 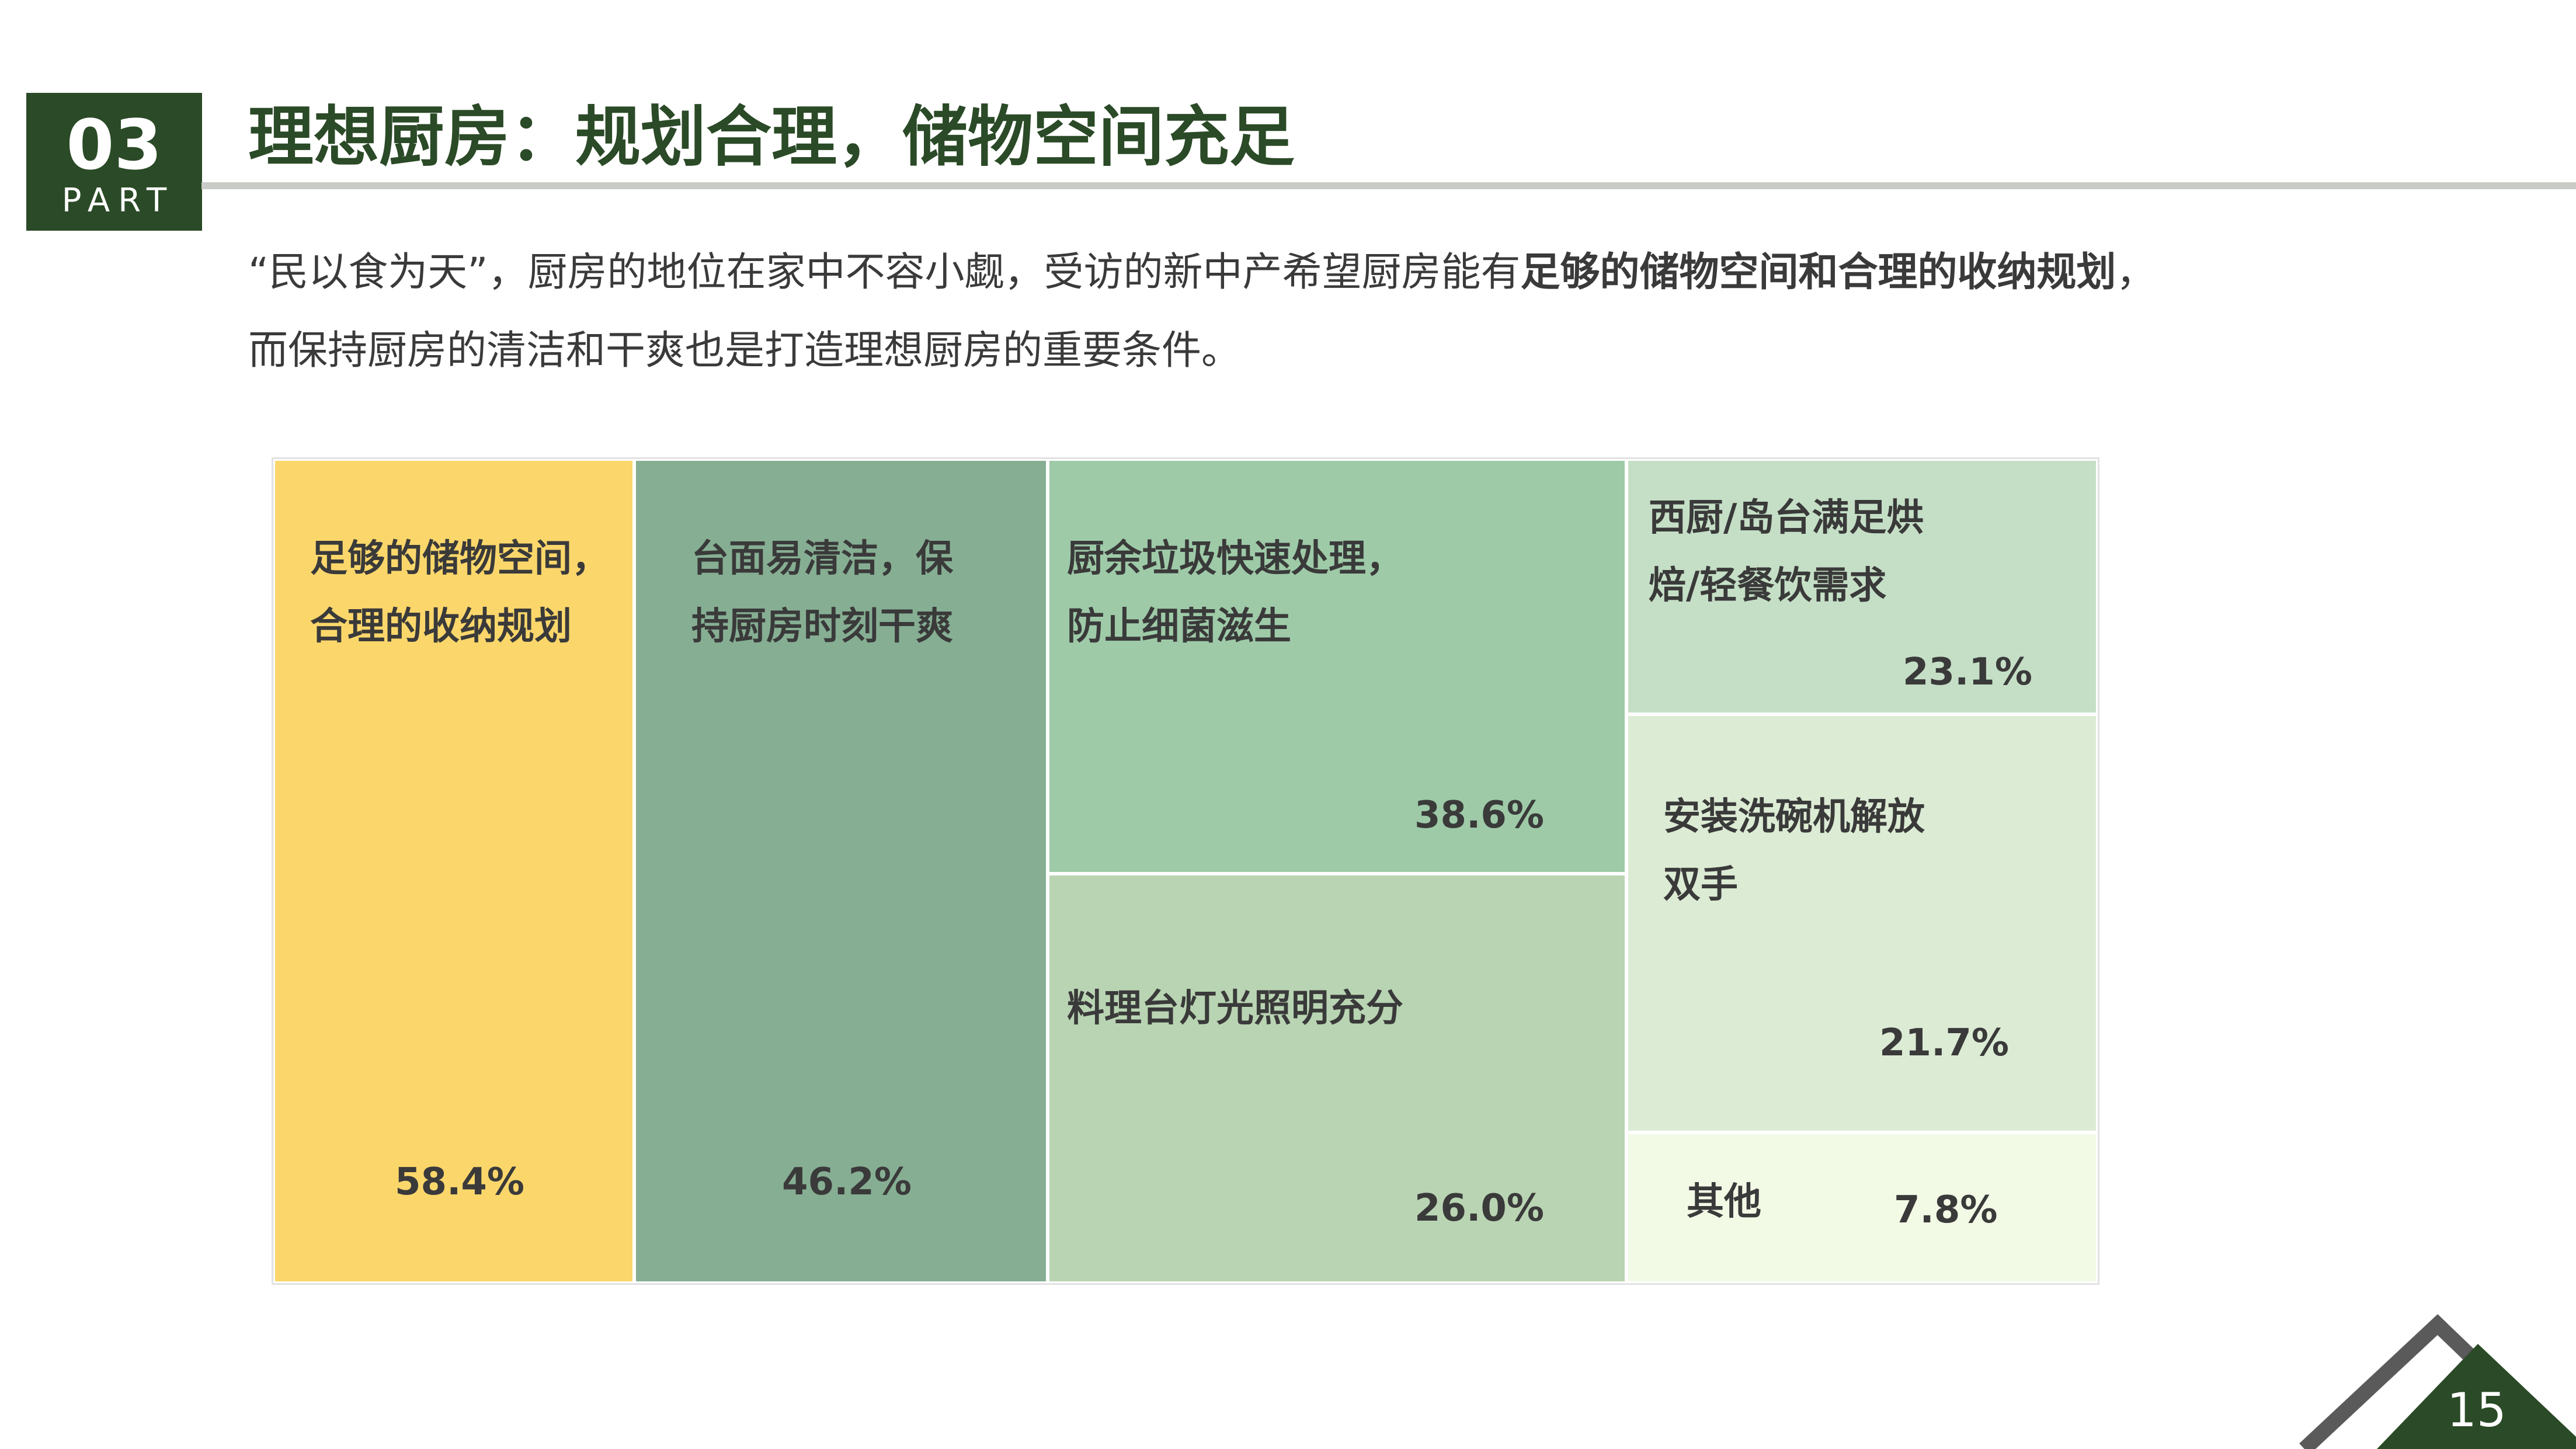 I want to click on page-title: 理想厨房：规划合理，储物空间充足, so click(x=772, y=137).